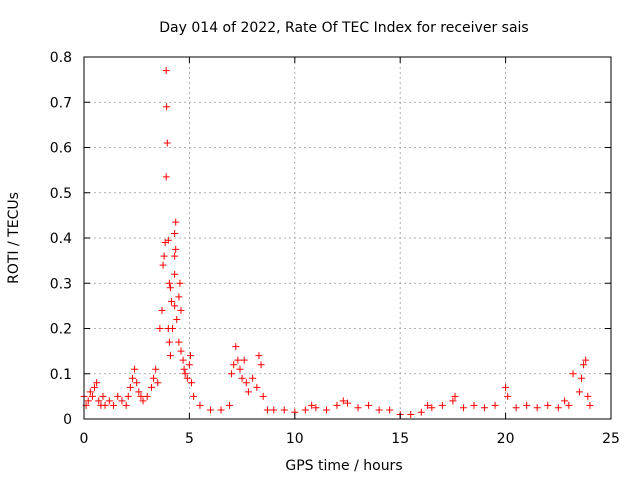 The height and width of the screenshot is (484, 640). What do you see at coordinates (611, 439) in the screenshot?
I see `x-tick-label: 25` at bounding box center [611, 439].